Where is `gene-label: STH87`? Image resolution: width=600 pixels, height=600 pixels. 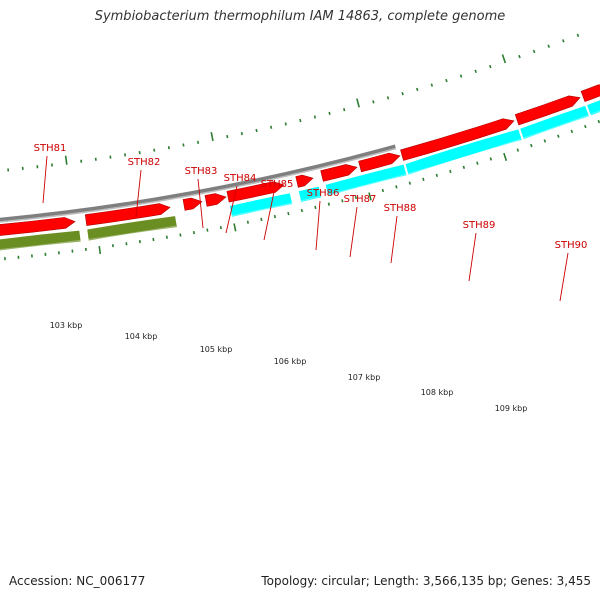
gene-label: STH87 is located at coordinates (360, 199).